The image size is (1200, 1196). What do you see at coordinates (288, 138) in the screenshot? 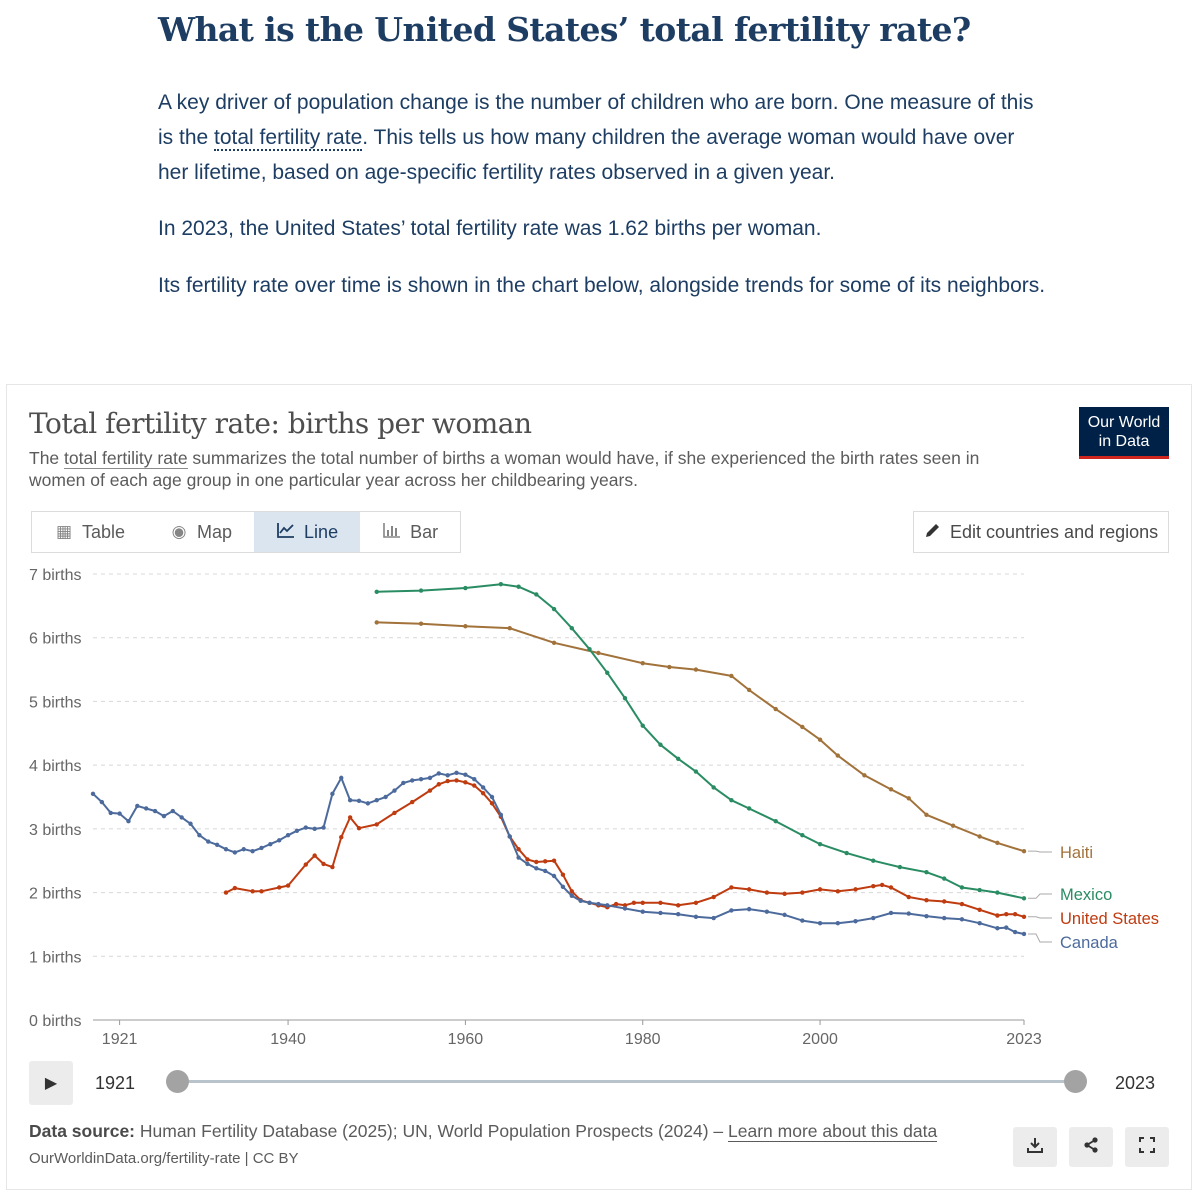
I see `tfr-definition-link: total fertility rate` at bounding box center [288, 138].